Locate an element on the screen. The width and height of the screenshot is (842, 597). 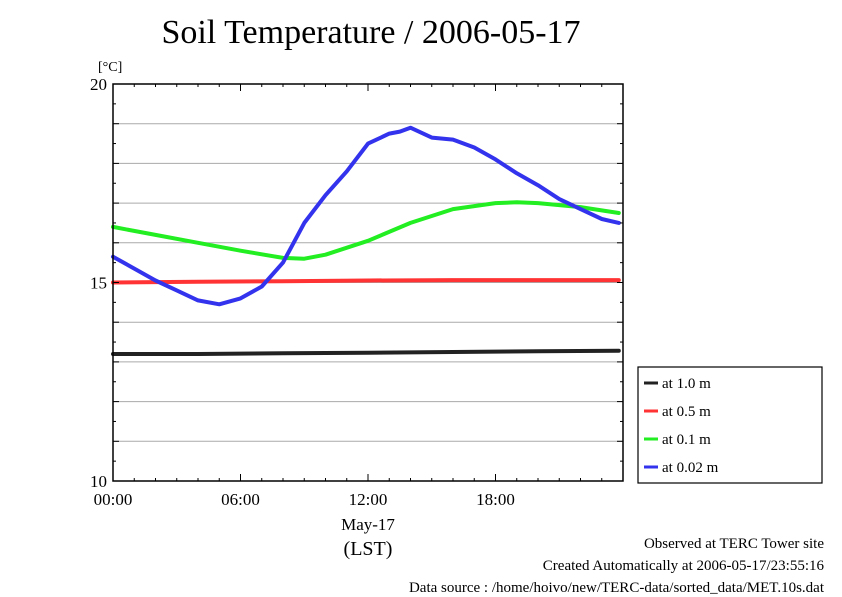
legend: at 1.0 m at 0.5 m at 0.1 m at 0.02 m is located at coordinates (730, 425).